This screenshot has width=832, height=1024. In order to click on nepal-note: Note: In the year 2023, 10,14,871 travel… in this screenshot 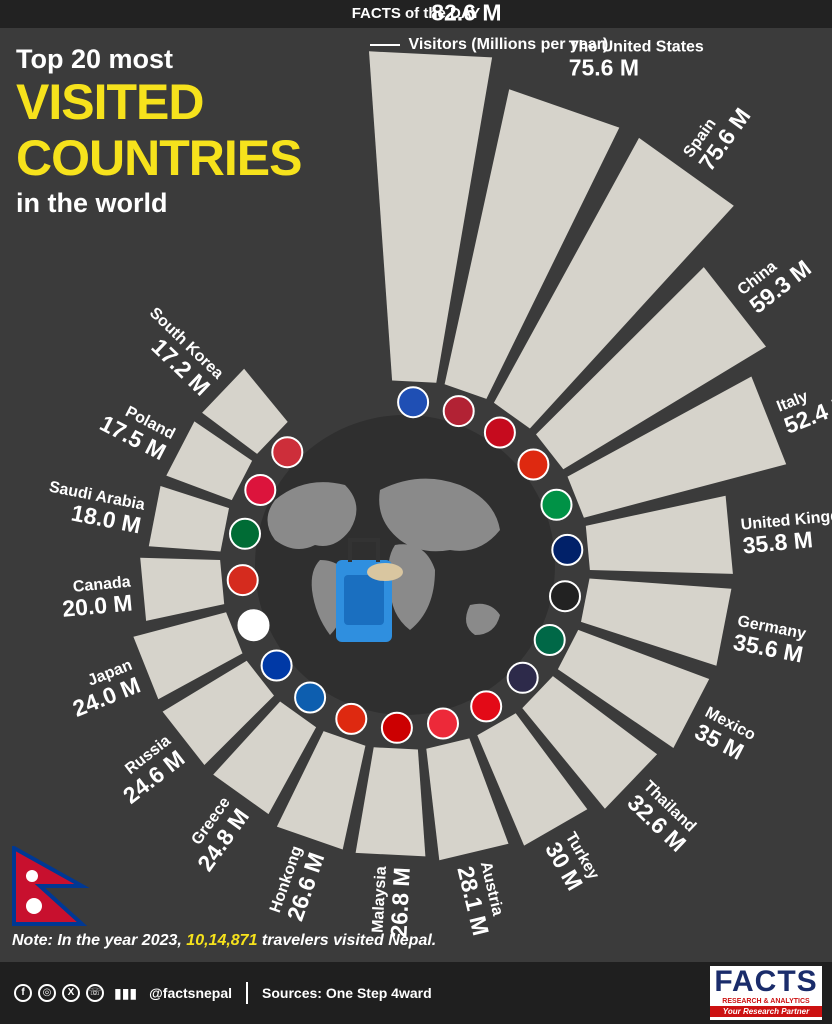, I will do `click(224, 941)`.